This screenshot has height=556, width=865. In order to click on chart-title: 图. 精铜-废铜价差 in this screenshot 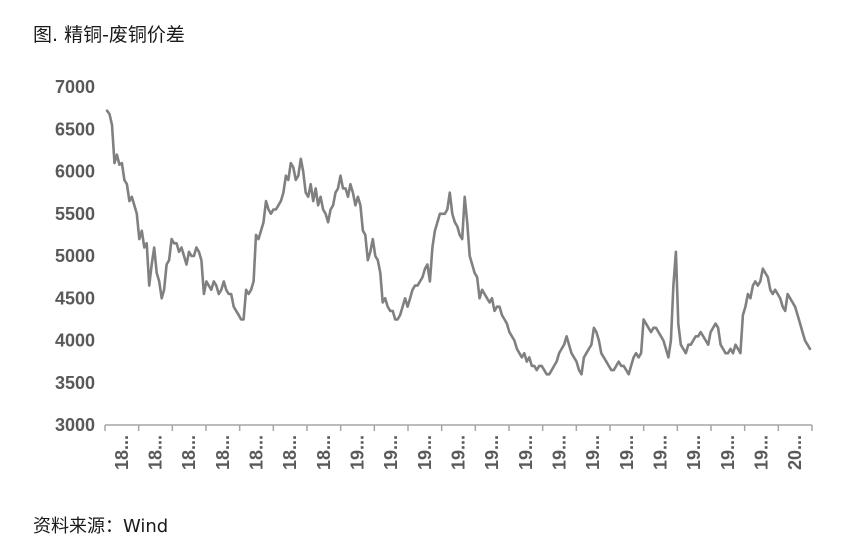, I will do `click(109, 35)`.